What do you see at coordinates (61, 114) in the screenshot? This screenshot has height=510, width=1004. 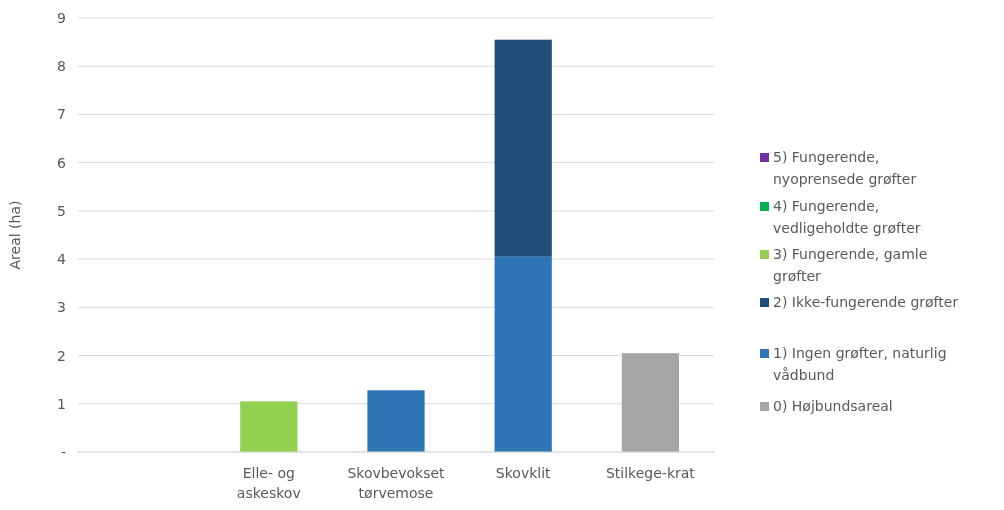 I see `y-tick-label: 7` at bounding box center [61, 114].